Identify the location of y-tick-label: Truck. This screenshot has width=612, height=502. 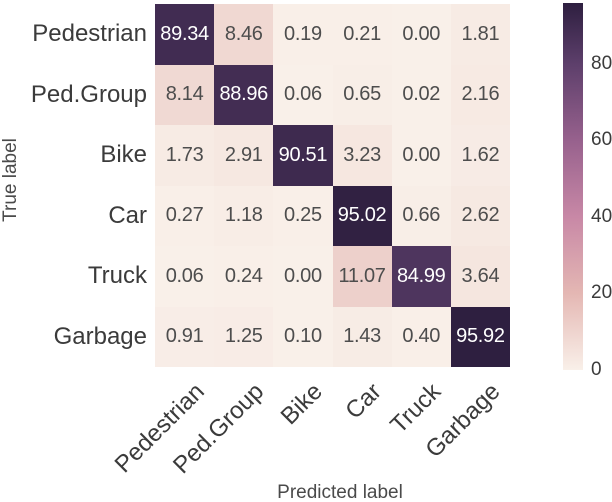
(117, 276).